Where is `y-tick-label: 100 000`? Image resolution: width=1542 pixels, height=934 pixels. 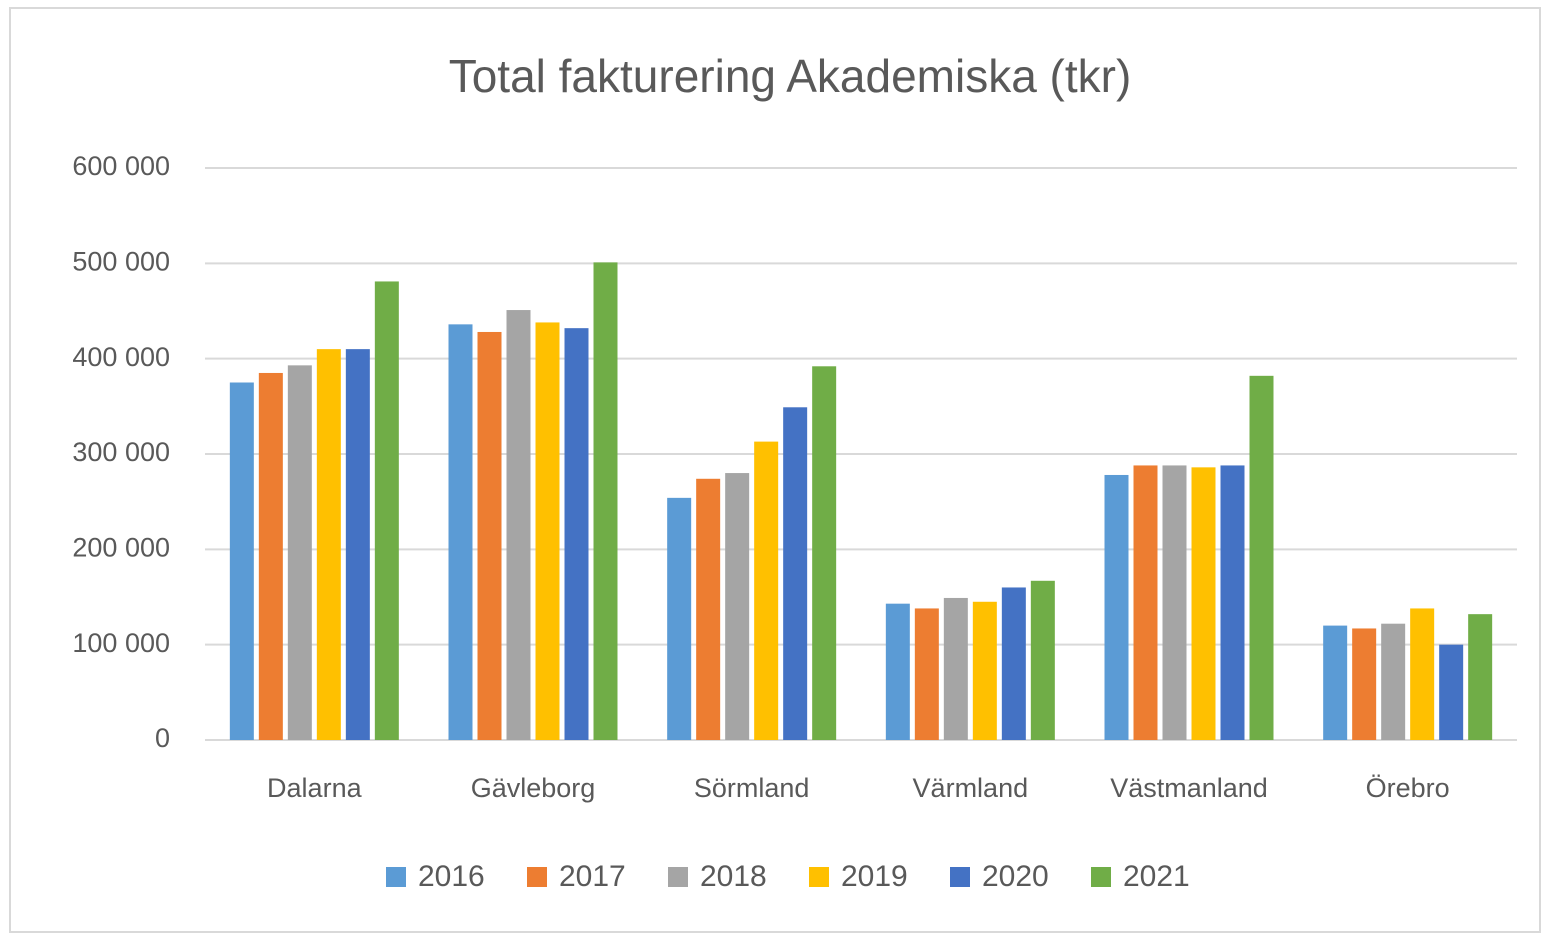 y-tick-label: 100 000 is located at coordinates (121, 643).